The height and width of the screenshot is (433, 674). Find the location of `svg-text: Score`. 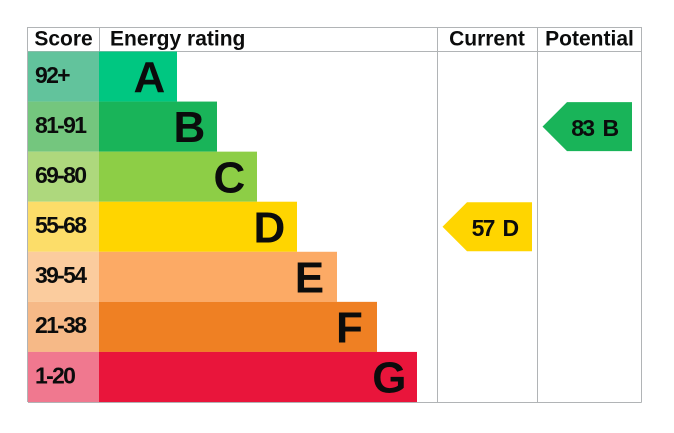

svg-text: Score is located at coordinates (63, 39).